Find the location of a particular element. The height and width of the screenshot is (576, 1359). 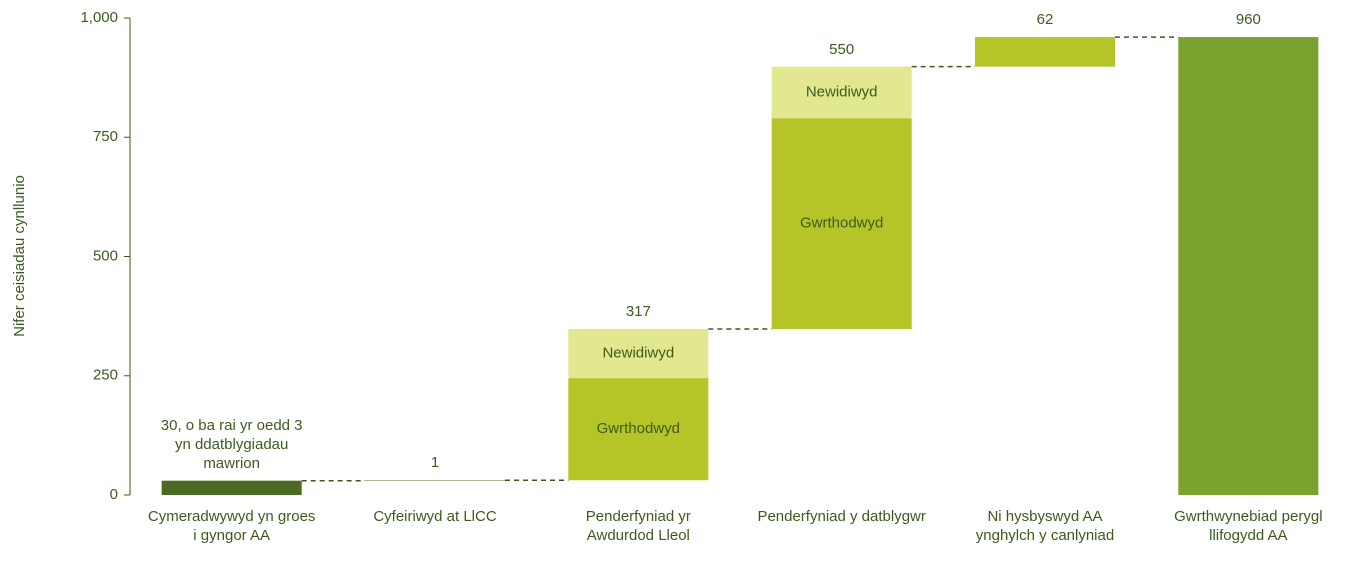

y-tick-label: 0 is located at coordinates (114, 494).